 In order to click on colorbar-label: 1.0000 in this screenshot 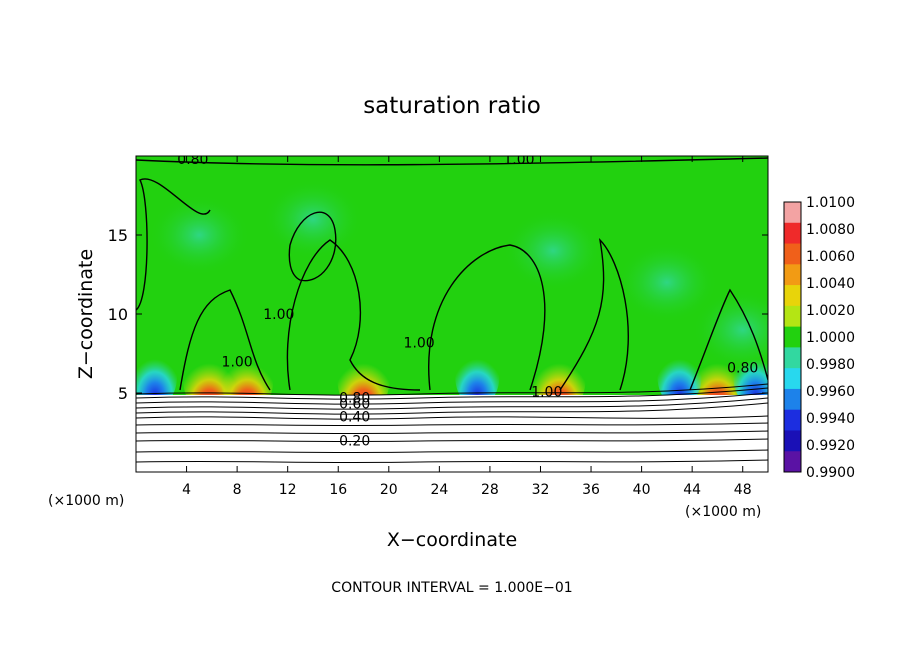, I will do `click(830, 338)`.